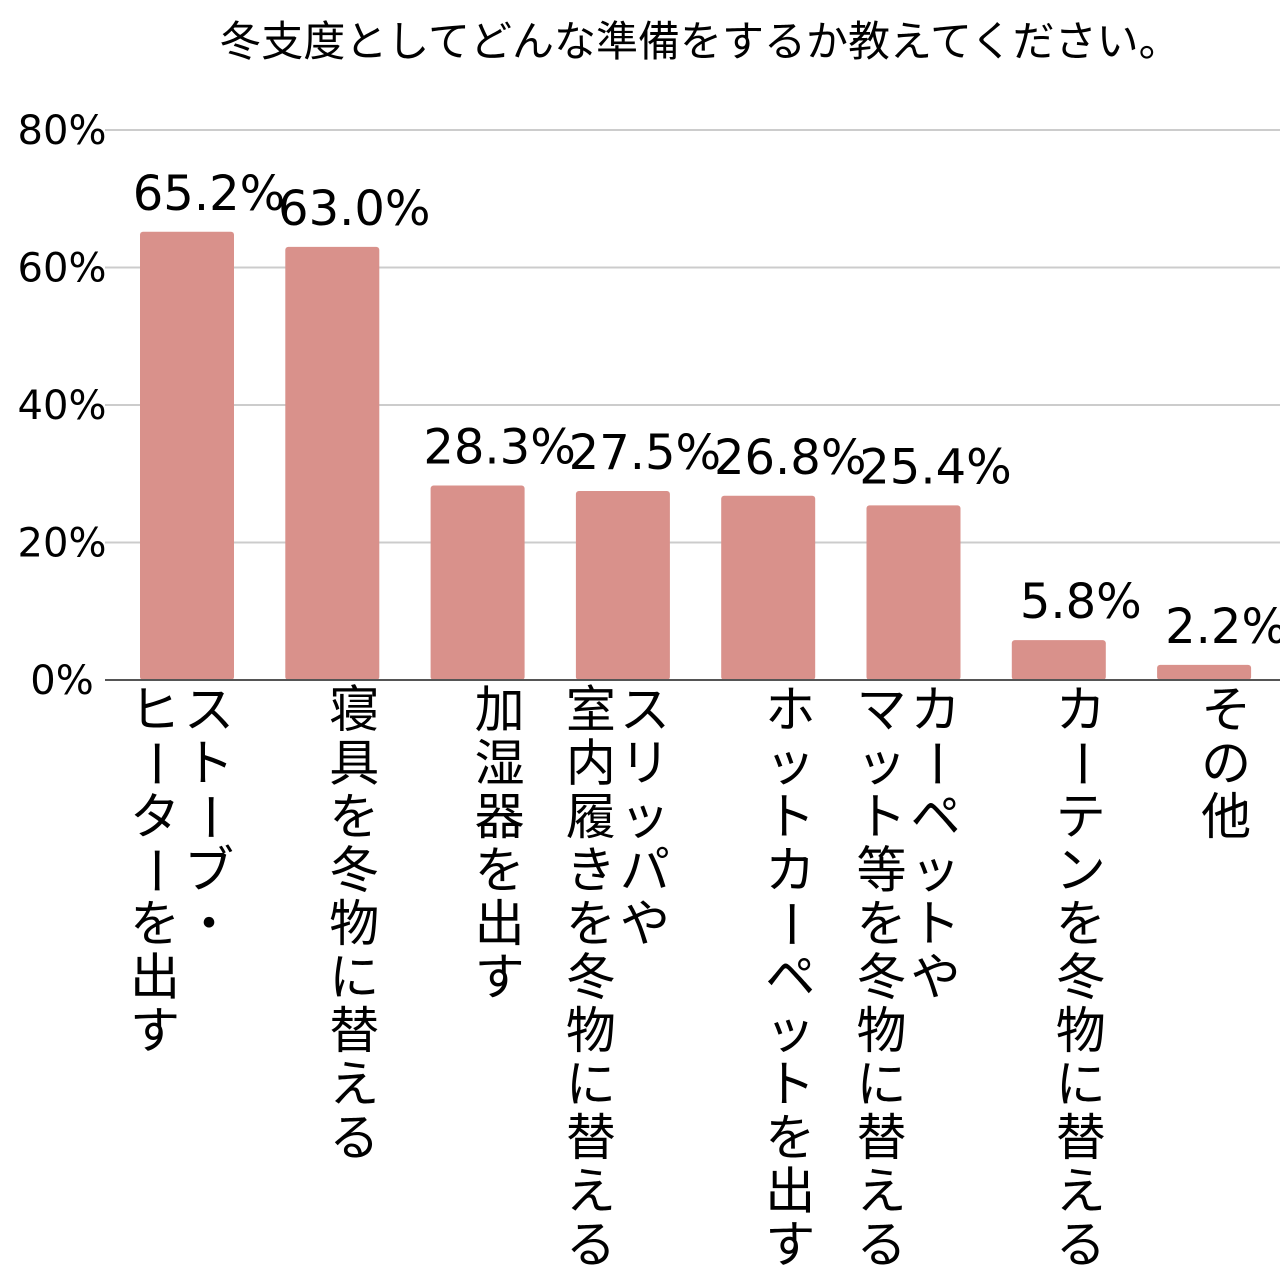  I want to click on category-char: 履, so click(591, 817).